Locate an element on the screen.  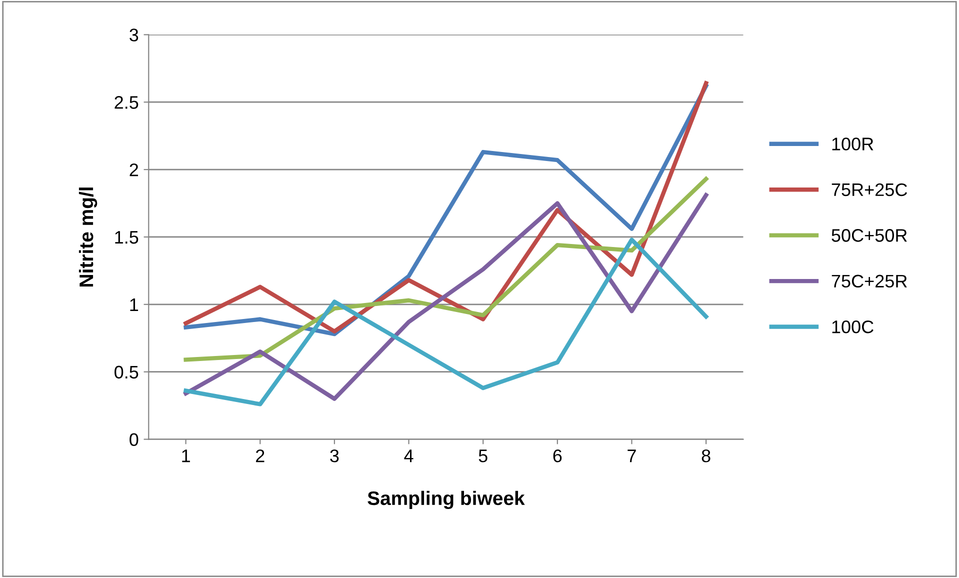
y-tick-label: 1.5 is located at coordinates (126, 237).